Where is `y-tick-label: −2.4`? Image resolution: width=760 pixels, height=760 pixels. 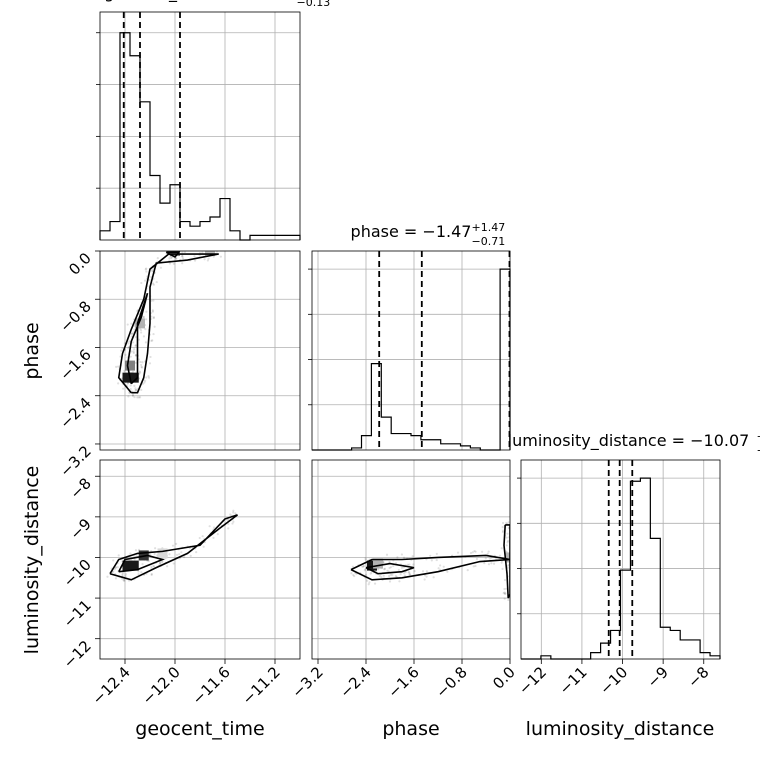 y-tick-label: −2.4 is located at coordinates (75, 413).